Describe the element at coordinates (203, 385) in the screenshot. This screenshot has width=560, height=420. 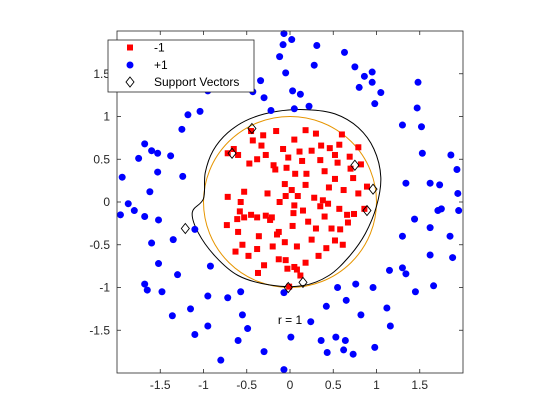
I see `x-tick-label: -1` at that location.